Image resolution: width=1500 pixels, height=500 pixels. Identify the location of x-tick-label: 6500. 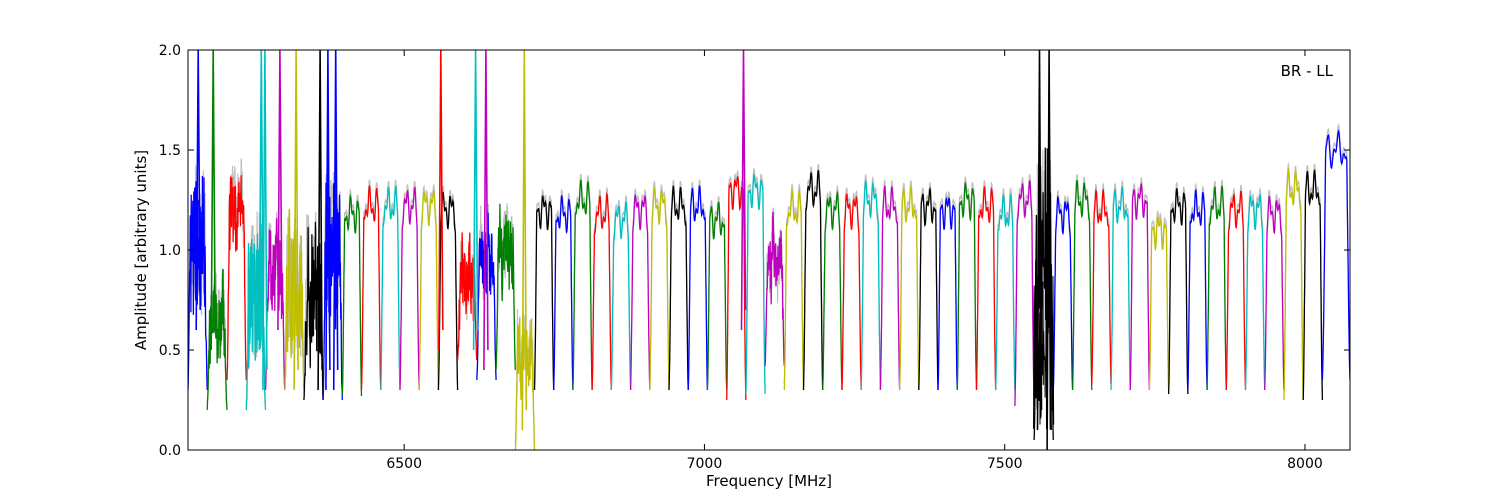
(404, 464).